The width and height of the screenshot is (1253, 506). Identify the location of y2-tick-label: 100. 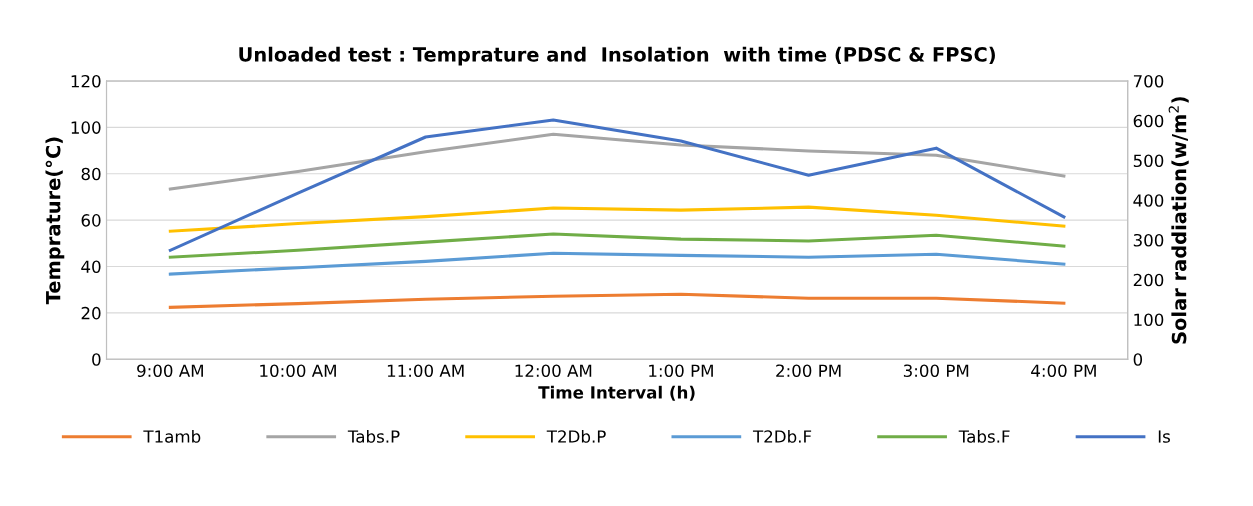
(1149, 320).